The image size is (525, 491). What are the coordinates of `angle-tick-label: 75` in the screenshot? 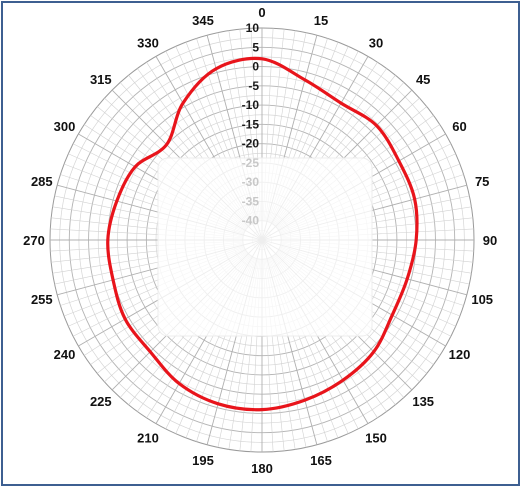 It's located at (482, 181).